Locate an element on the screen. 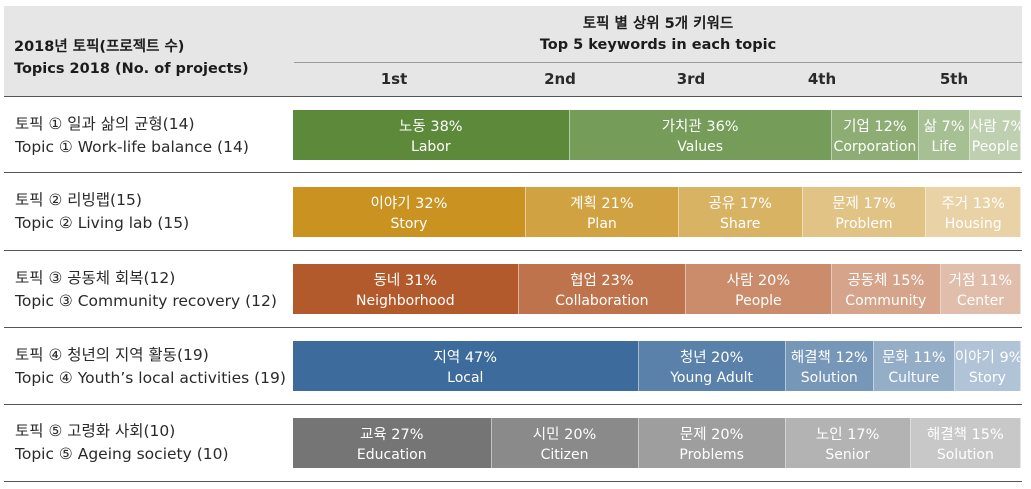  bar-label-en: Senior is located at coordinates (847, 455).